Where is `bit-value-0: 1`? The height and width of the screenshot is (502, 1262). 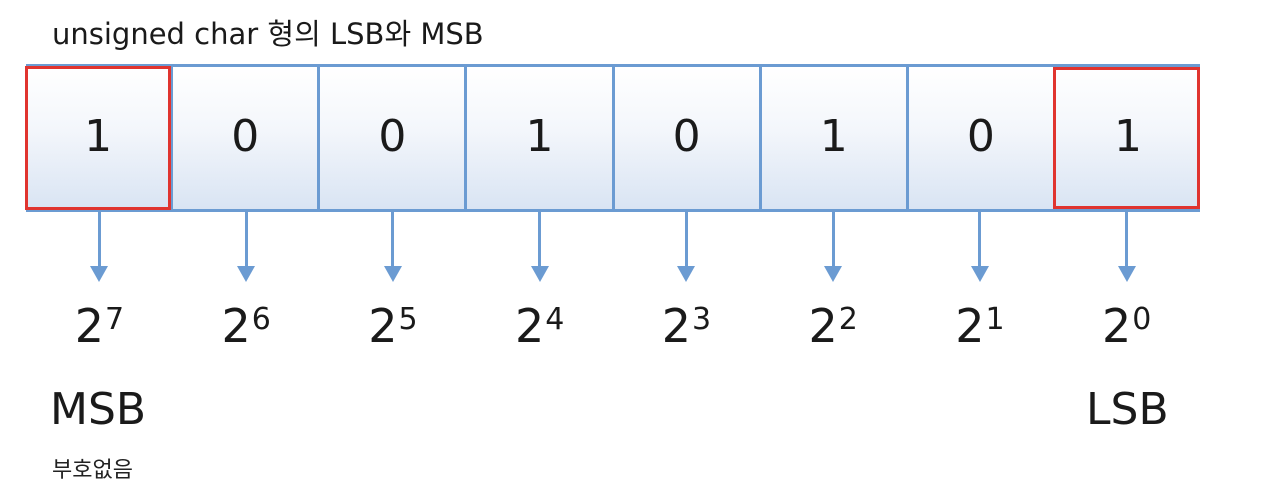
bit-value-0: 1 is located at coordinates (1127, 136).